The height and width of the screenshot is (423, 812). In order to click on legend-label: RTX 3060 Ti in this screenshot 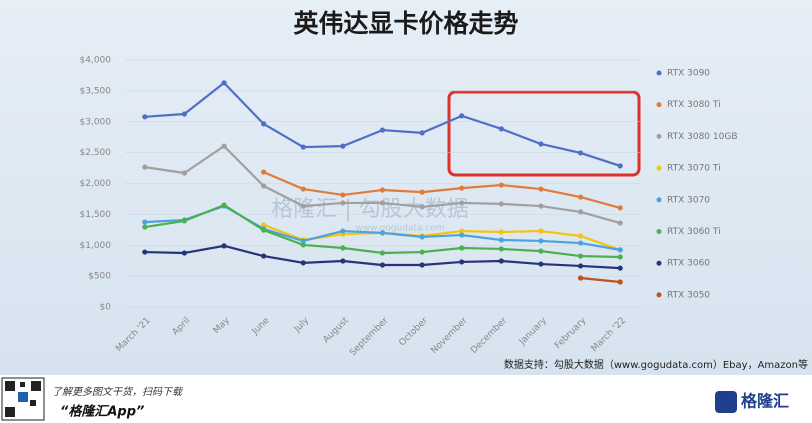, I will do `click(694, 232)`.